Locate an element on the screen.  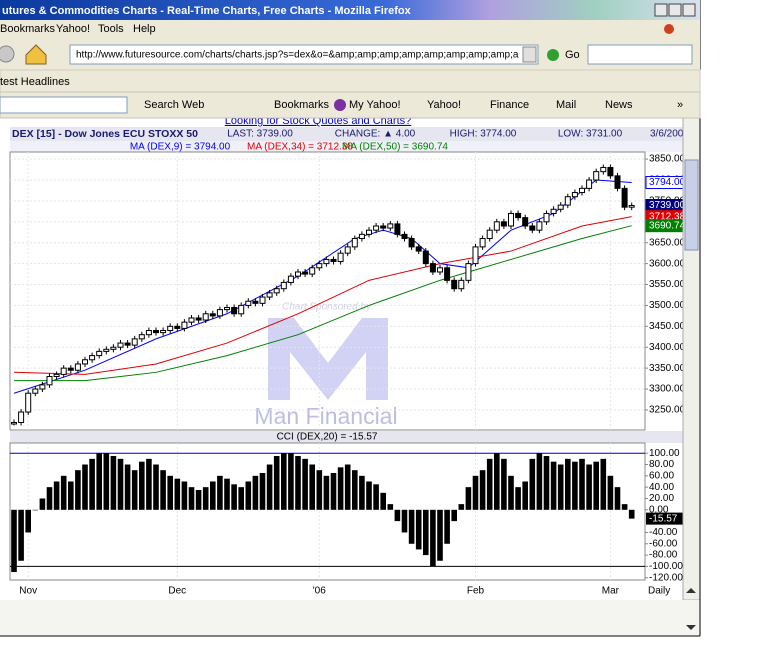
y-tick-label: 100.00 is located at coordinates (664, 453).